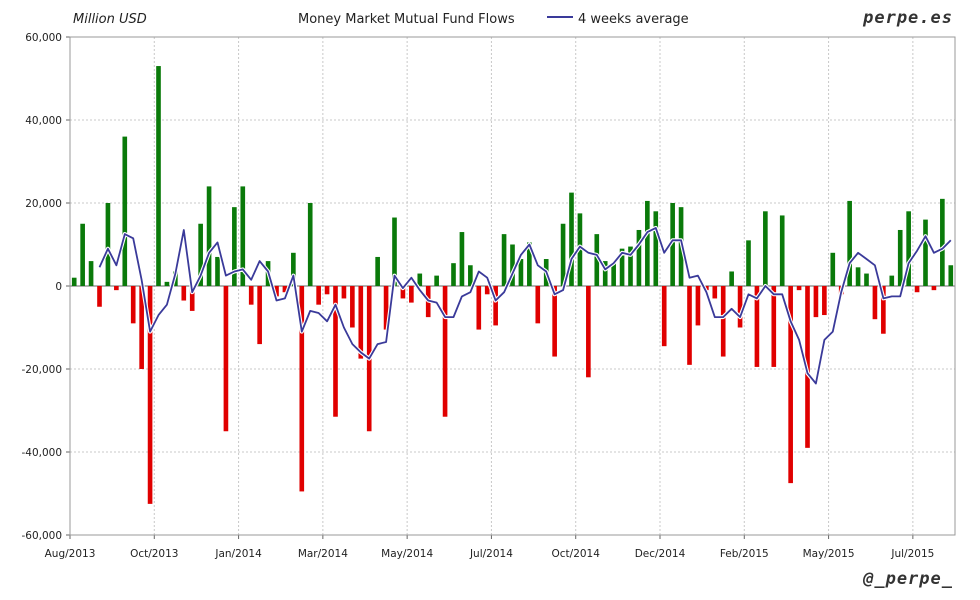 This screenshot has height=600, width=980. I want to click on twitter-handle: @_perpe_, so click(907, 579).